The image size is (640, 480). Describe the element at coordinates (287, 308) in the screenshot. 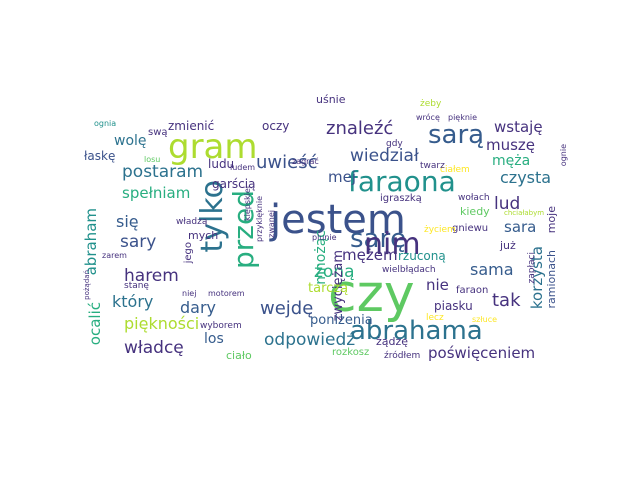

I see `word-wejde: wejdę` at that location.